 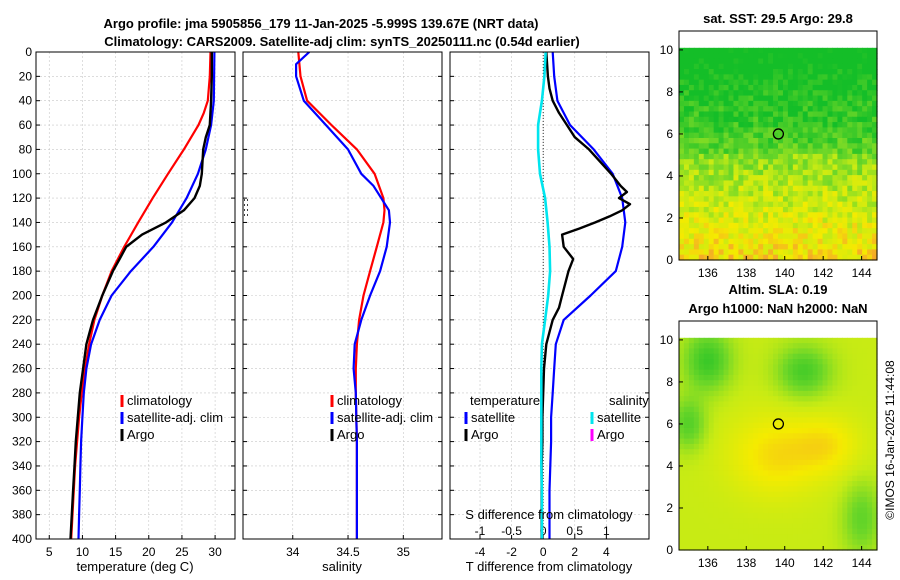 What do you see at coordinates (543, 552) in the screenshot?
I see `x-tick-label: 0` at bounding box center [543, 552].